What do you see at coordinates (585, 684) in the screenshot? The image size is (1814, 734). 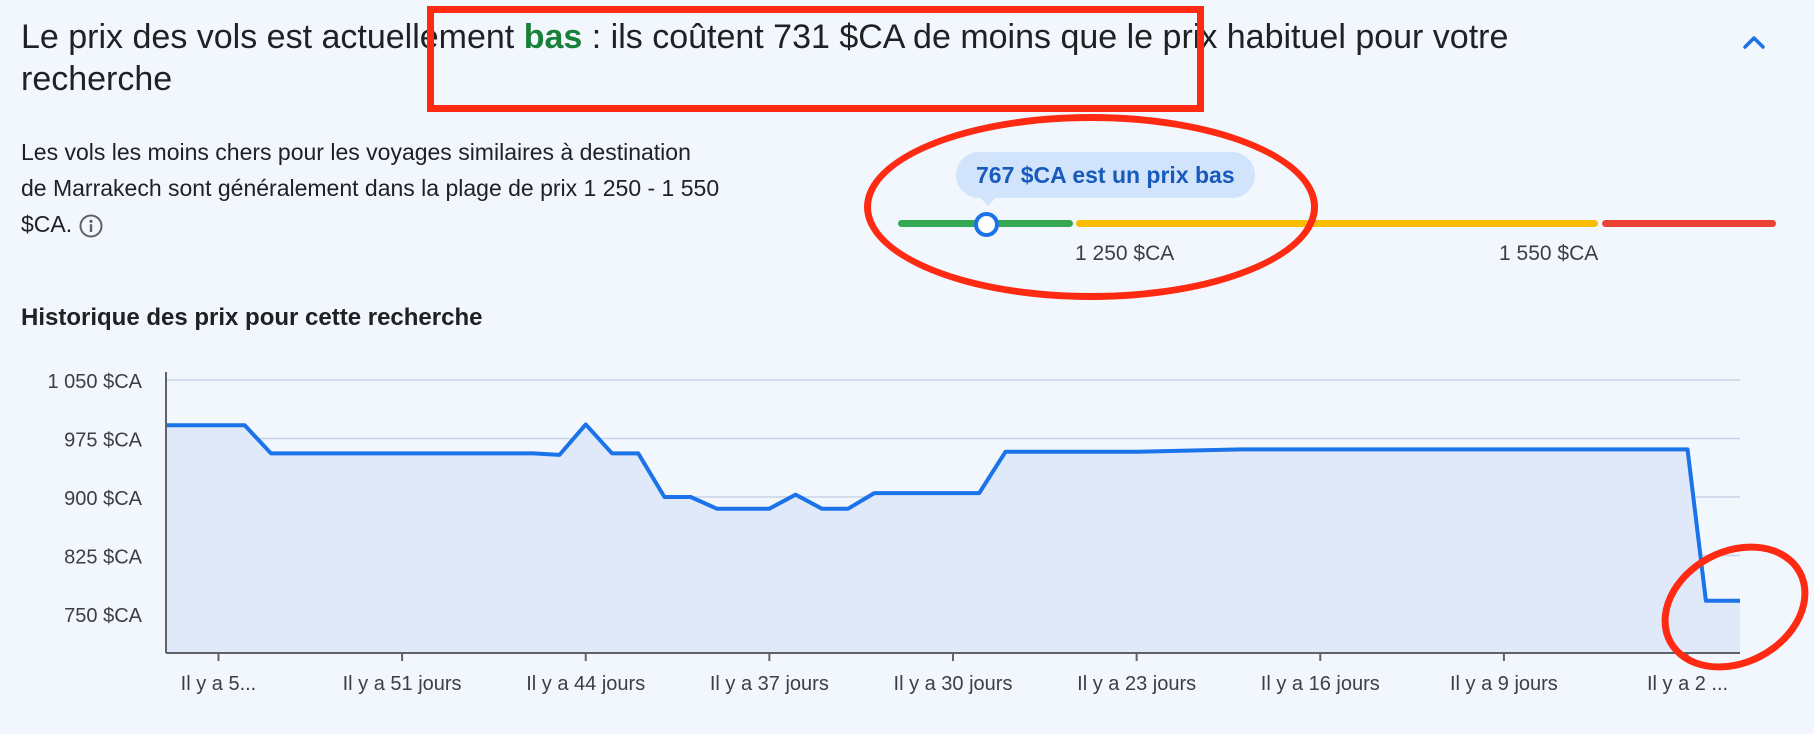 I see `x-tick-label: Il y a 44 jours` at bounding box center [585, 684].